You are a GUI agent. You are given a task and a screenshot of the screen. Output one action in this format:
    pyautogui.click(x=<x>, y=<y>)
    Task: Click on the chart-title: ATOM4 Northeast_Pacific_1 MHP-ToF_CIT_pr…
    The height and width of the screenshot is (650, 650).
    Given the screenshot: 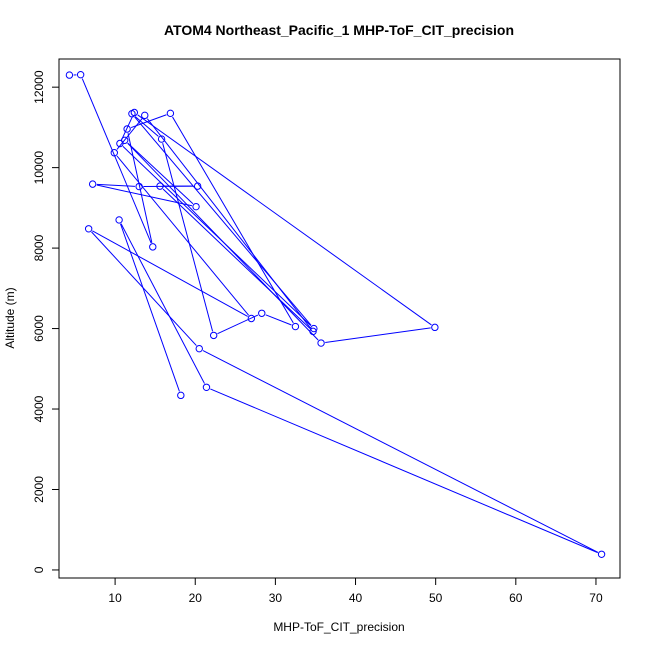 What is the action you would take?
    pyautogui.click(x=339, y=30)
    